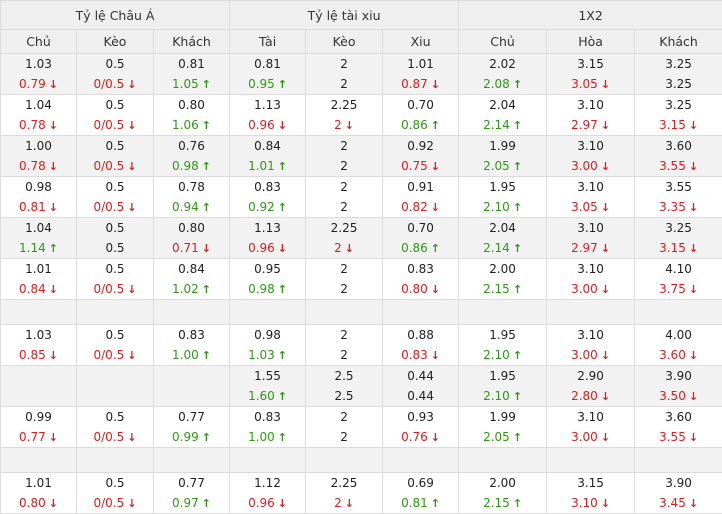  What do you see at coordinates (590, 207) in the screenshot?
I see `live-odds: 3.05` at bounding box center [590, 207].